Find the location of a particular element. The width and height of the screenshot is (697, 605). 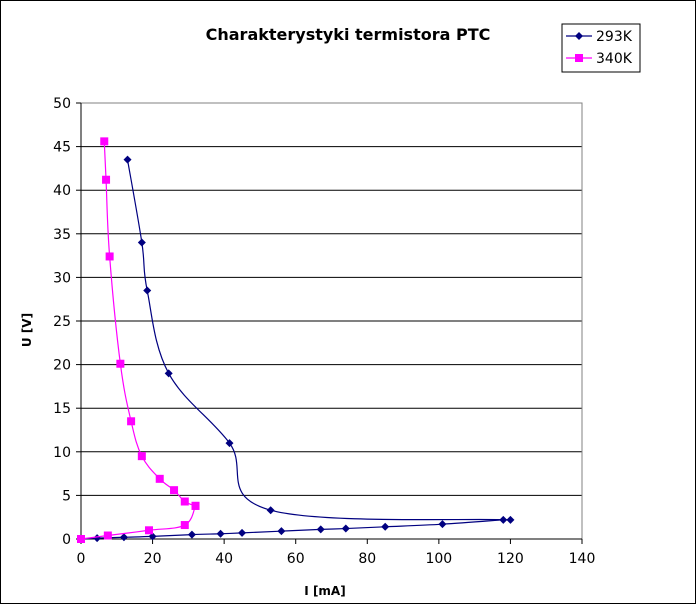

series-line is located at coordinates (149, 324).